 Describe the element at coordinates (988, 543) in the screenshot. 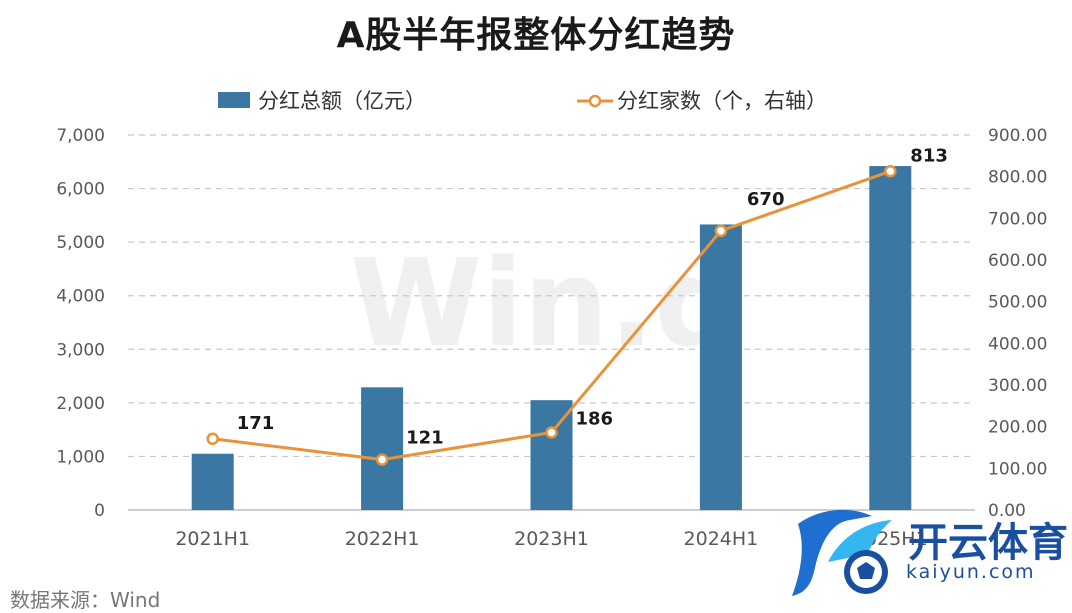

I see `logo-text: 开云体育` at that location.